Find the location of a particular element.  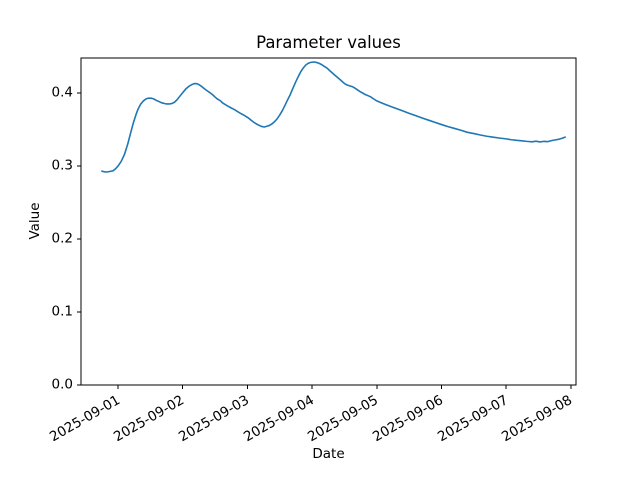

chart-title: Parameter values is located at coordinates (328, 42).